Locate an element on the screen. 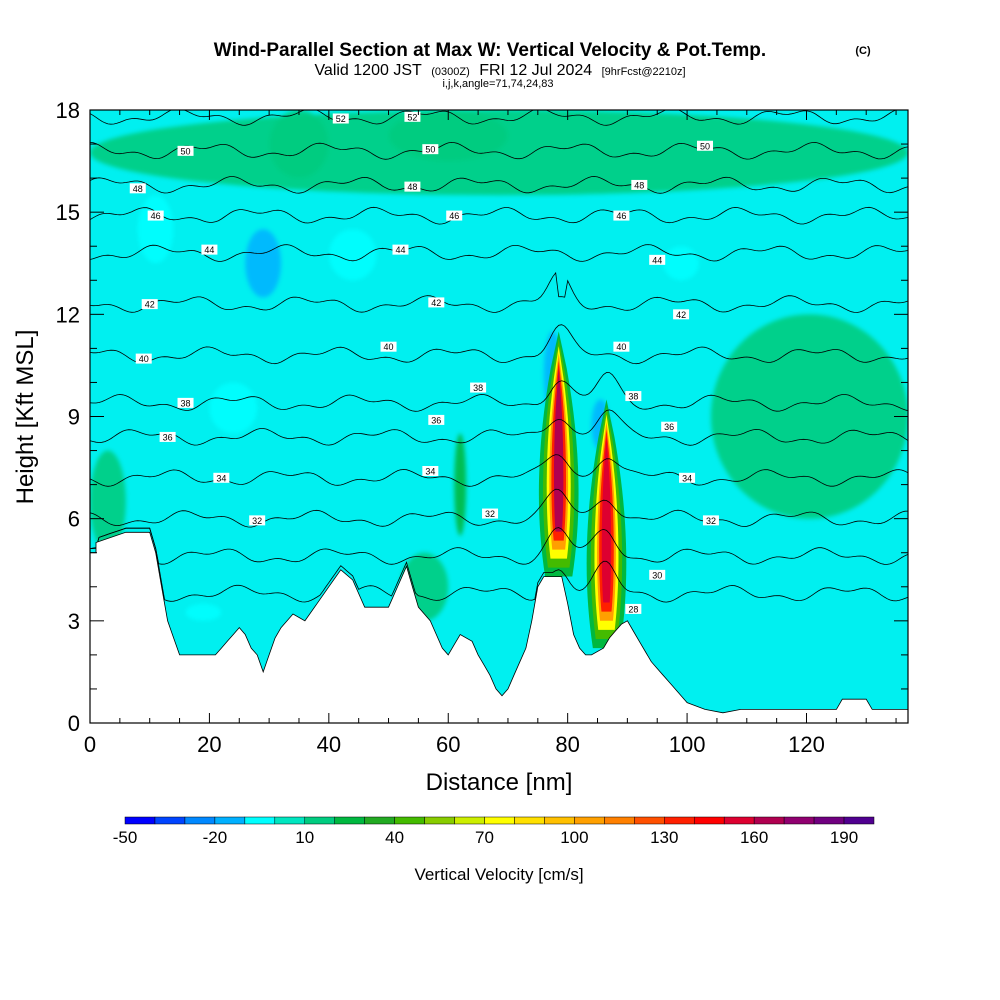 The height and width of the screenshot is (1000, 1000). contour-label-extra-10-text: 42 is located at coordinates (681, 315).